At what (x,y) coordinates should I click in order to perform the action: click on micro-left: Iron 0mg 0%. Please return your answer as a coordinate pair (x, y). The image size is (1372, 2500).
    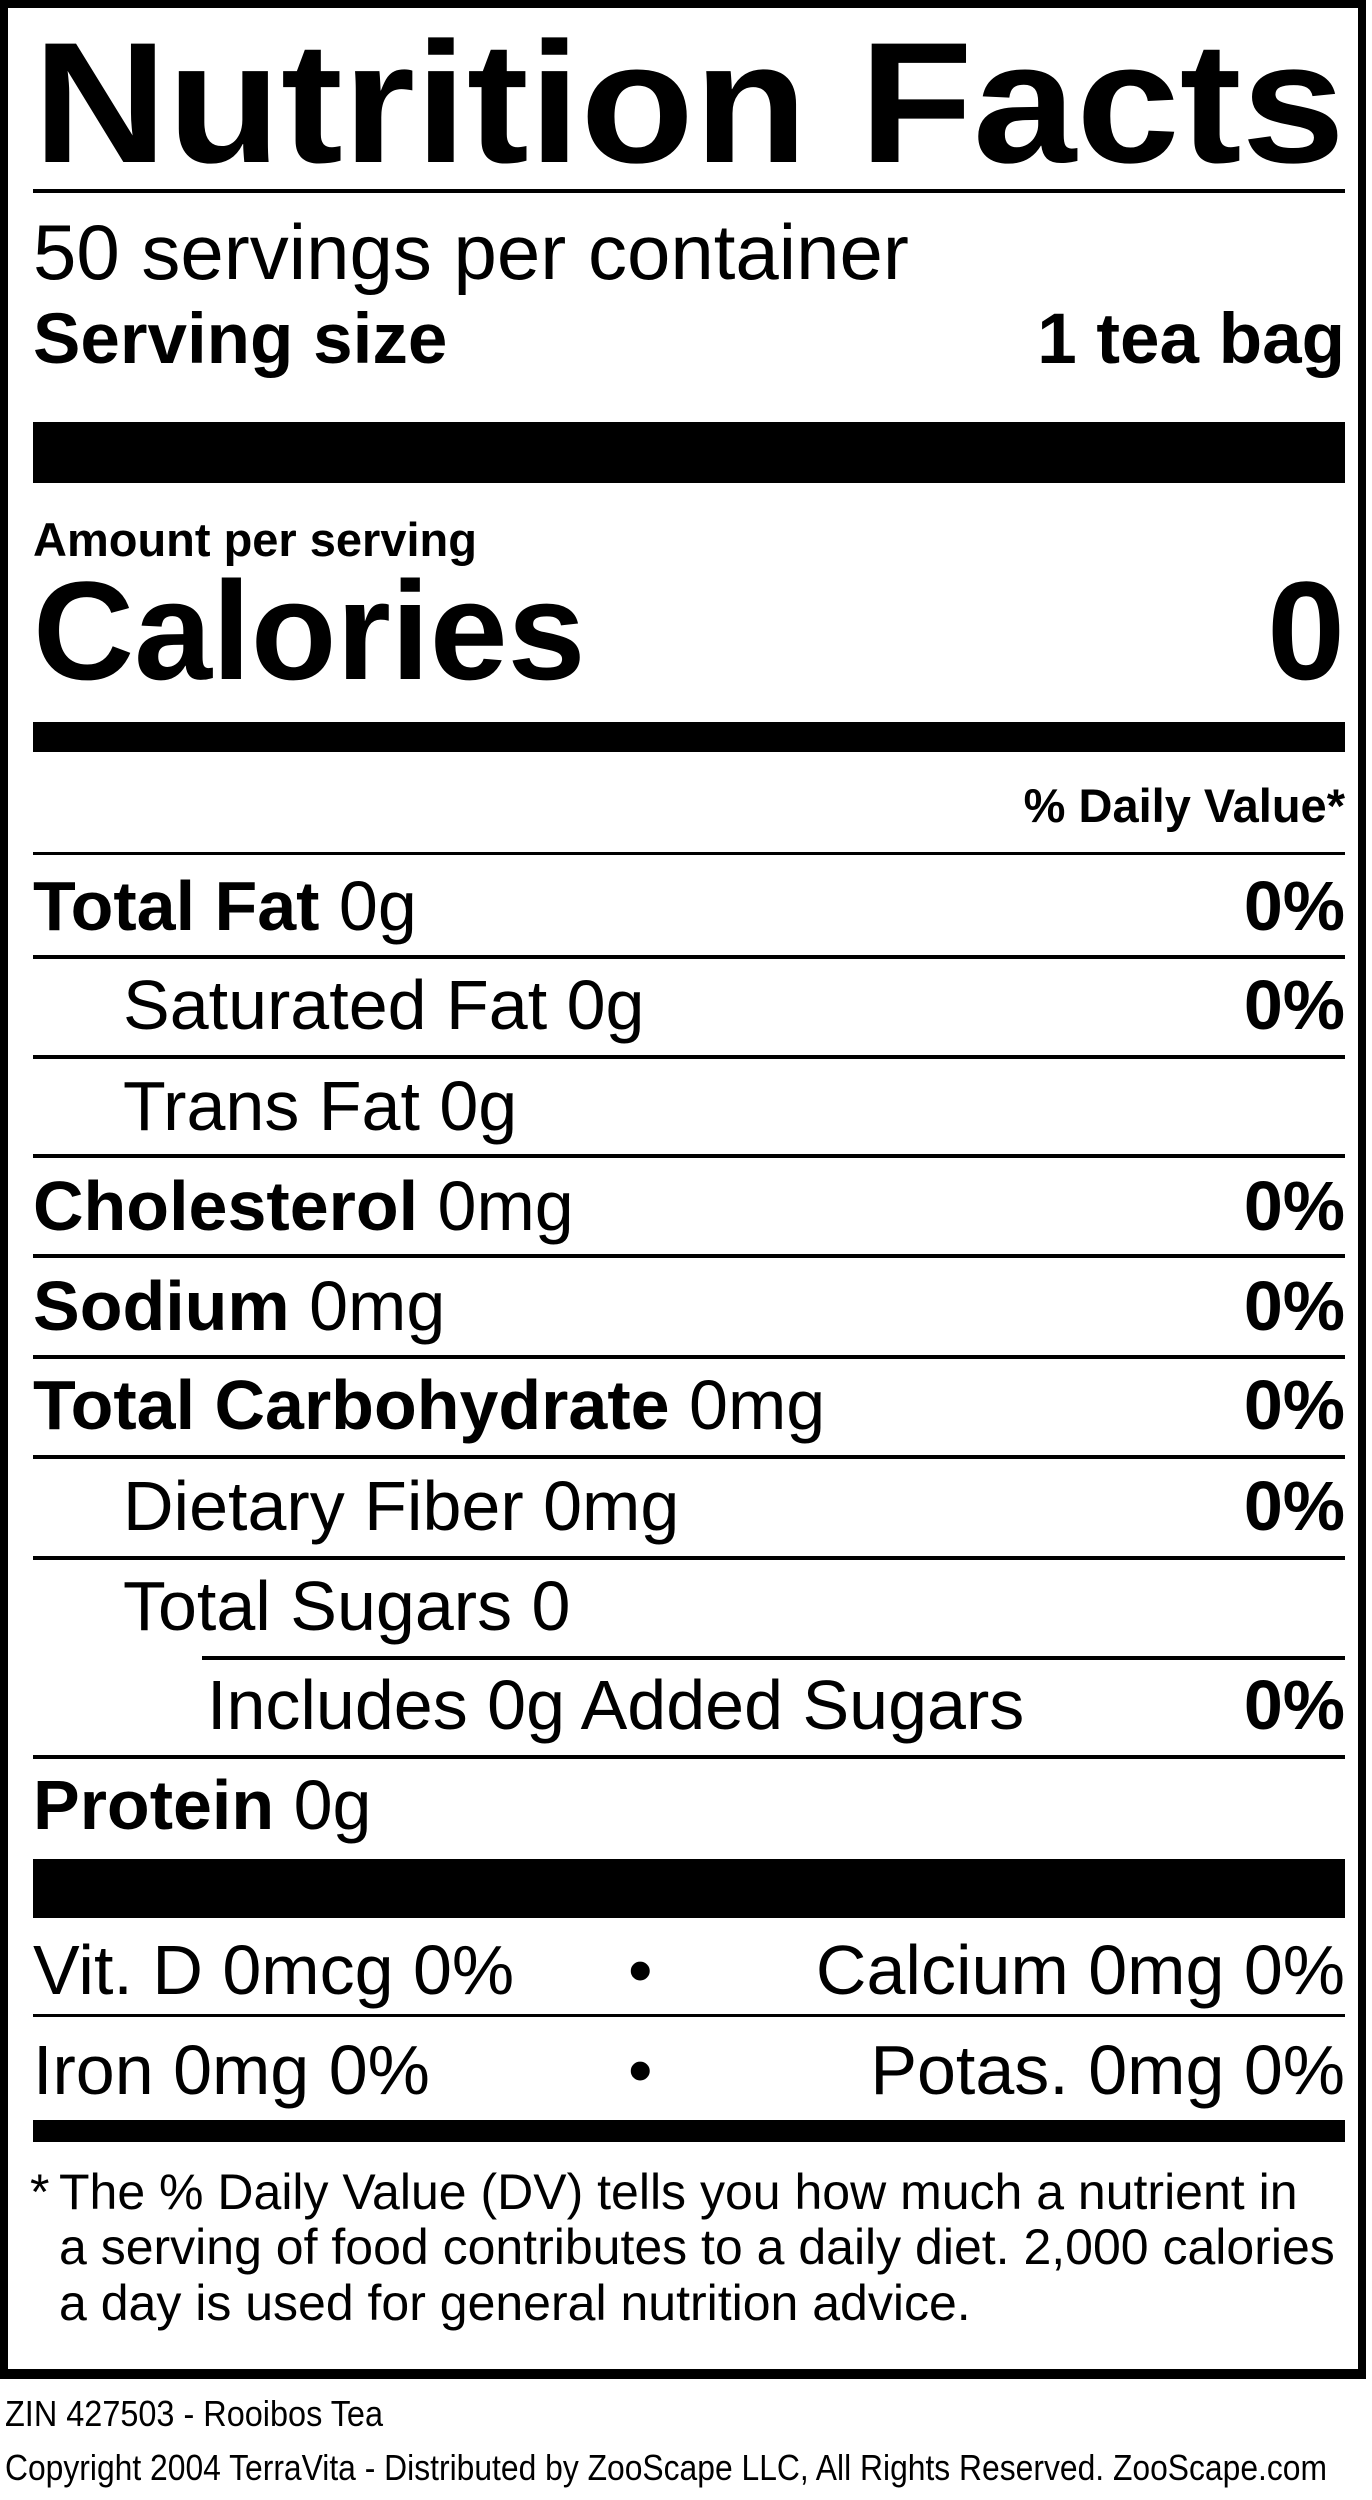
    Looking at the image, I should click on (231, 2070).